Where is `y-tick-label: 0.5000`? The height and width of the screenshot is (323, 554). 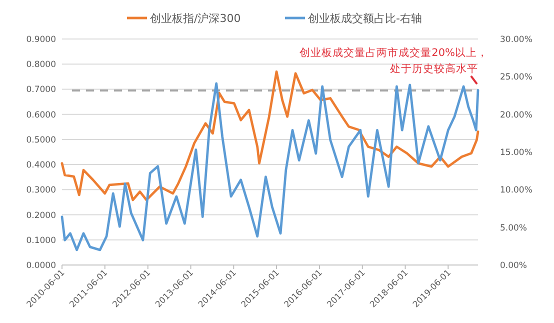
y-tick-label: 0.5000 is located at coordinates (41, 140).